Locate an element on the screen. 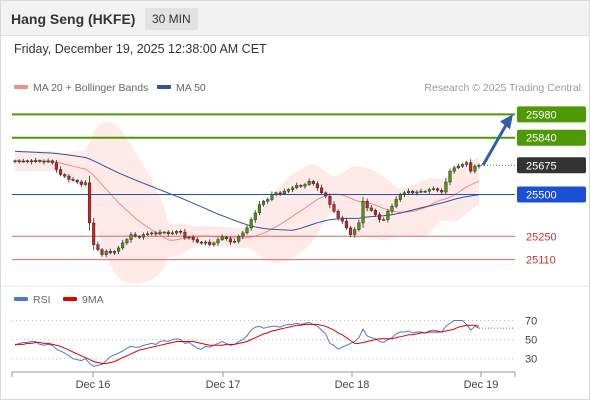 The width and height of the screenshot is (590, 400). resistance-label: 25840 is located at coordinates (541, 139).